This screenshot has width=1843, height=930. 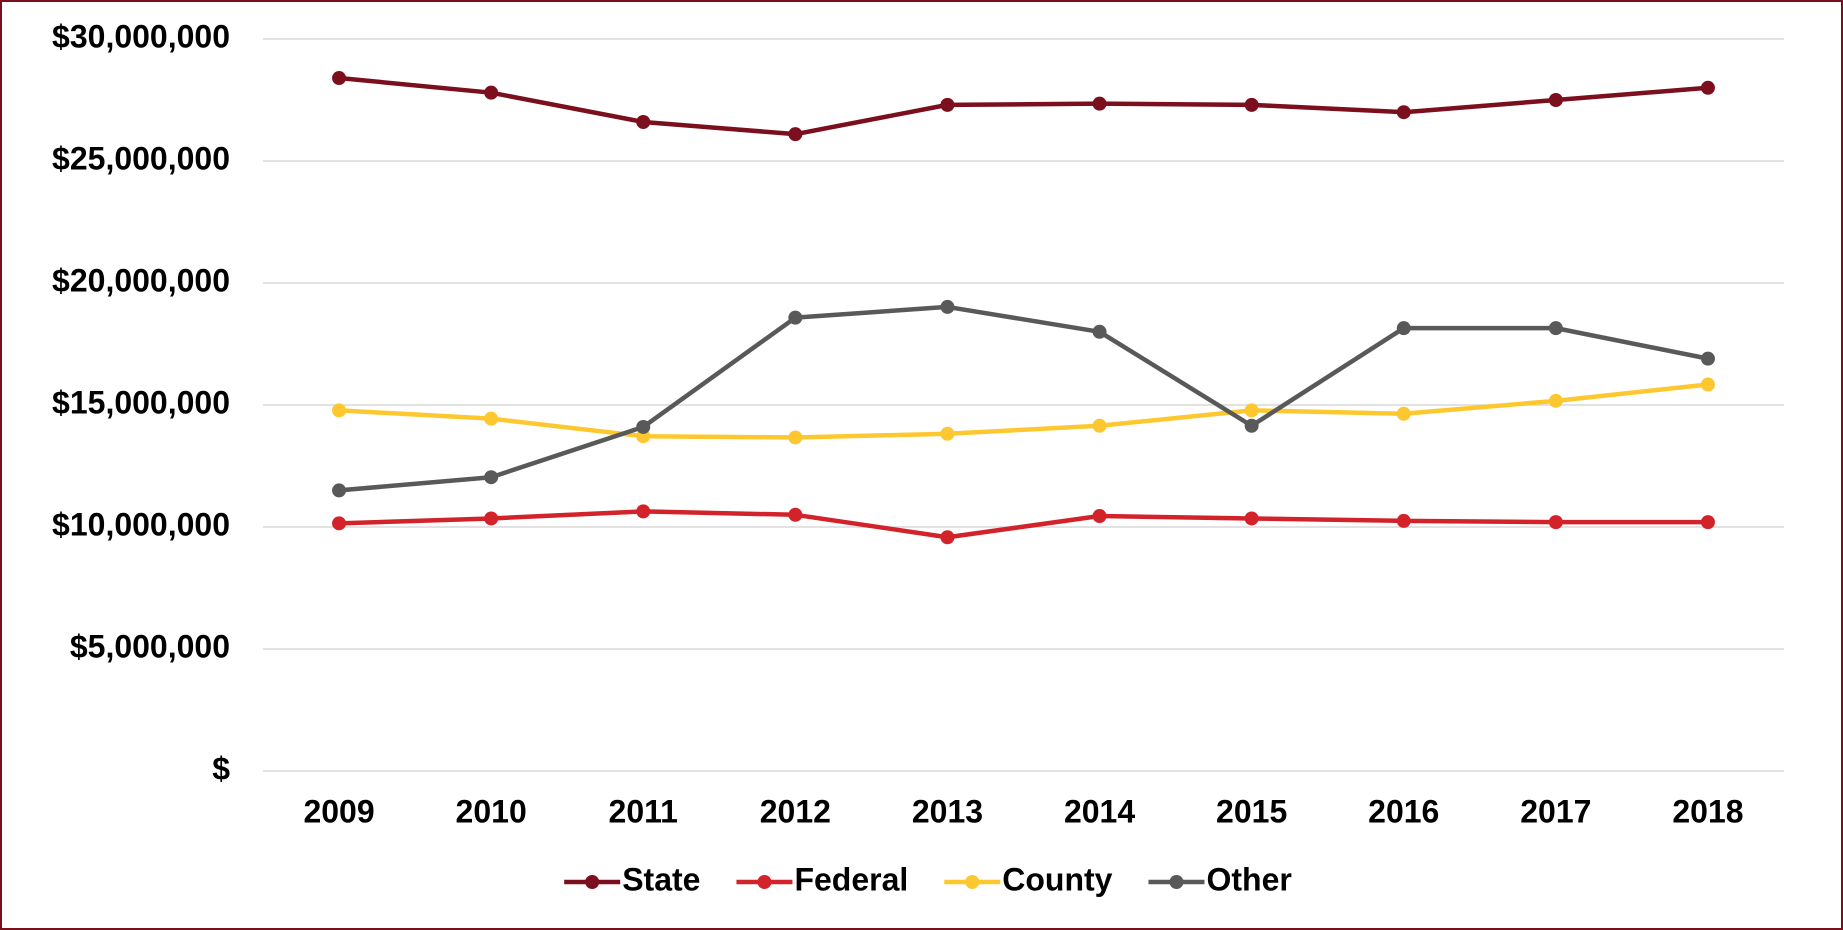 I want to click on x-tick-label: 2010, so click(x=491, y=811).